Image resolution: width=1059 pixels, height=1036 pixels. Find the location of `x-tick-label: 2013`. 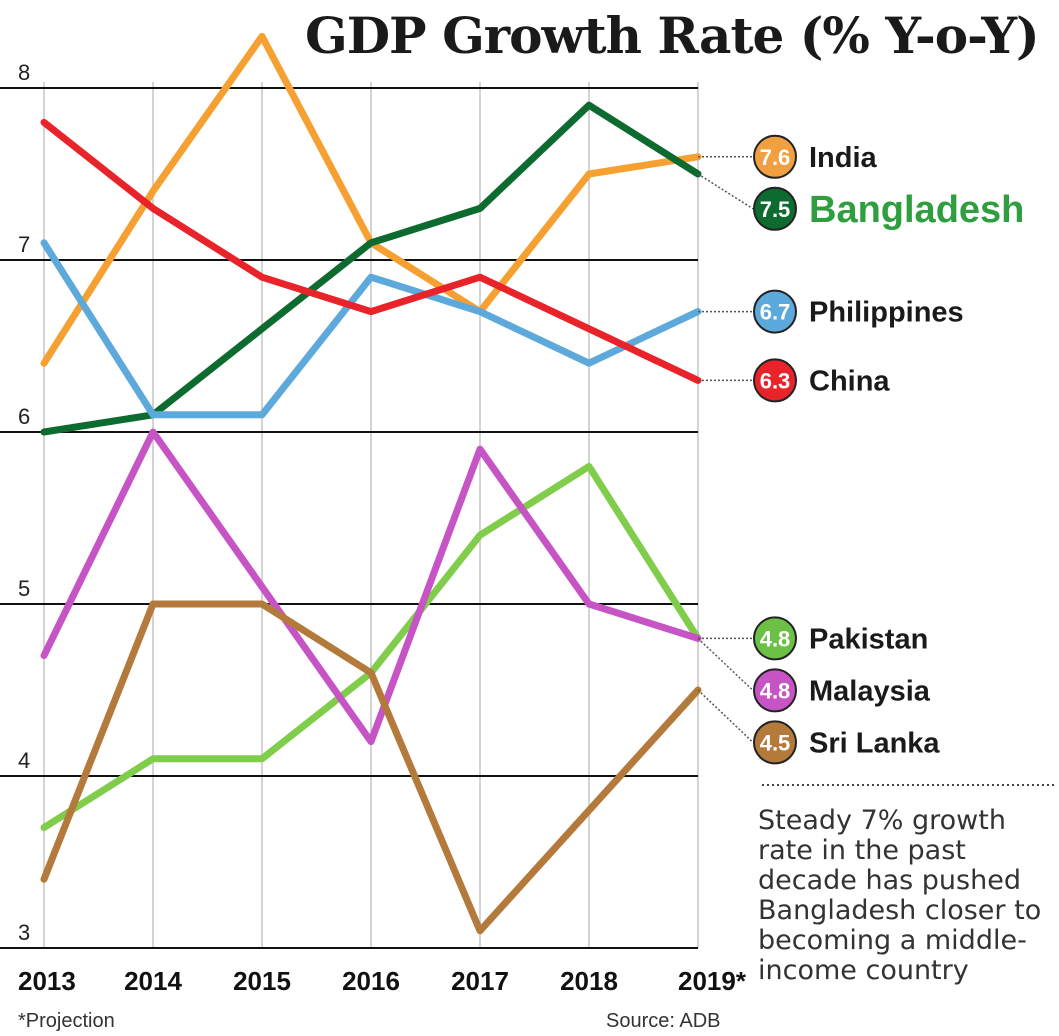

x-tick-label: 2013 is located at coordinates (47, 981).